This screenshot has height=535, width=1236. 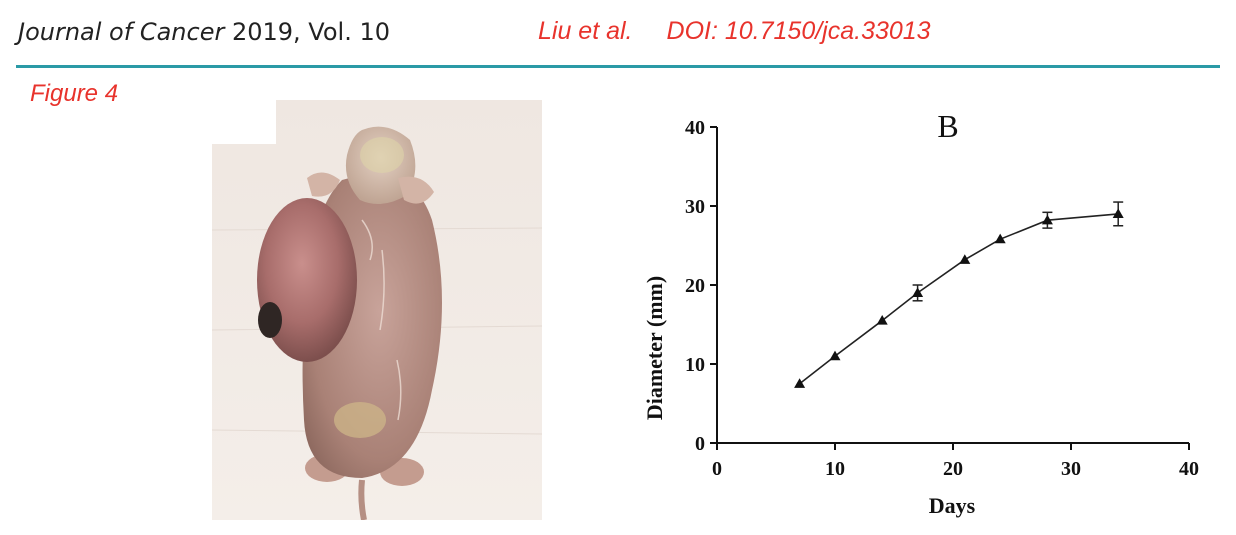 What do you see at coordinates (618, 66) in the screenshot?
I see `header-rule` at bounding box center [618, 66].